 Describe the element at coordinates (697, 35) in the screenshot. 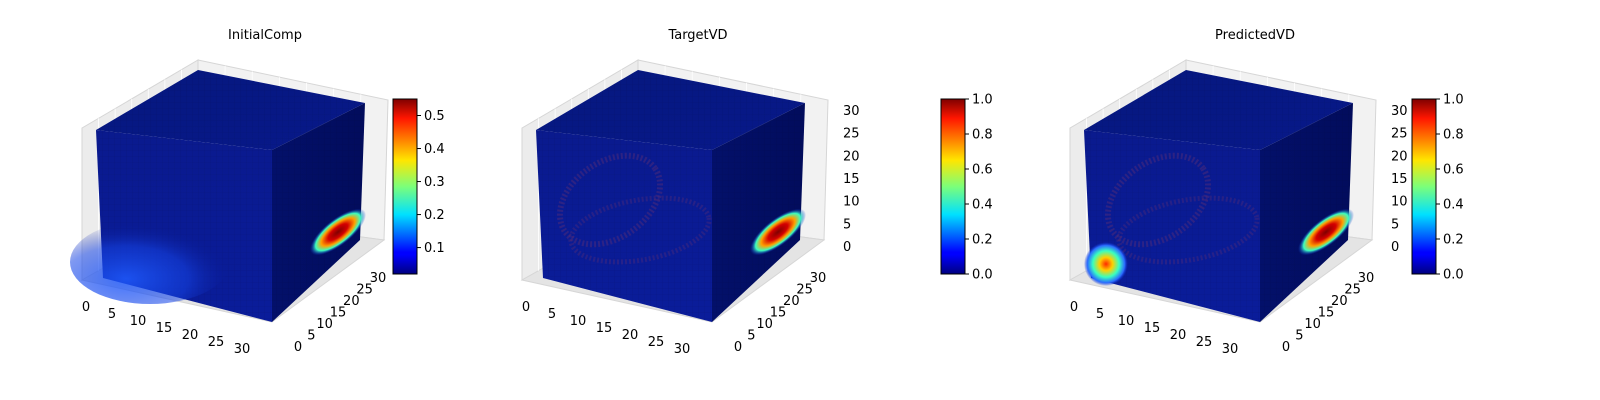

I see `panel-title: TargetVD` at that location.